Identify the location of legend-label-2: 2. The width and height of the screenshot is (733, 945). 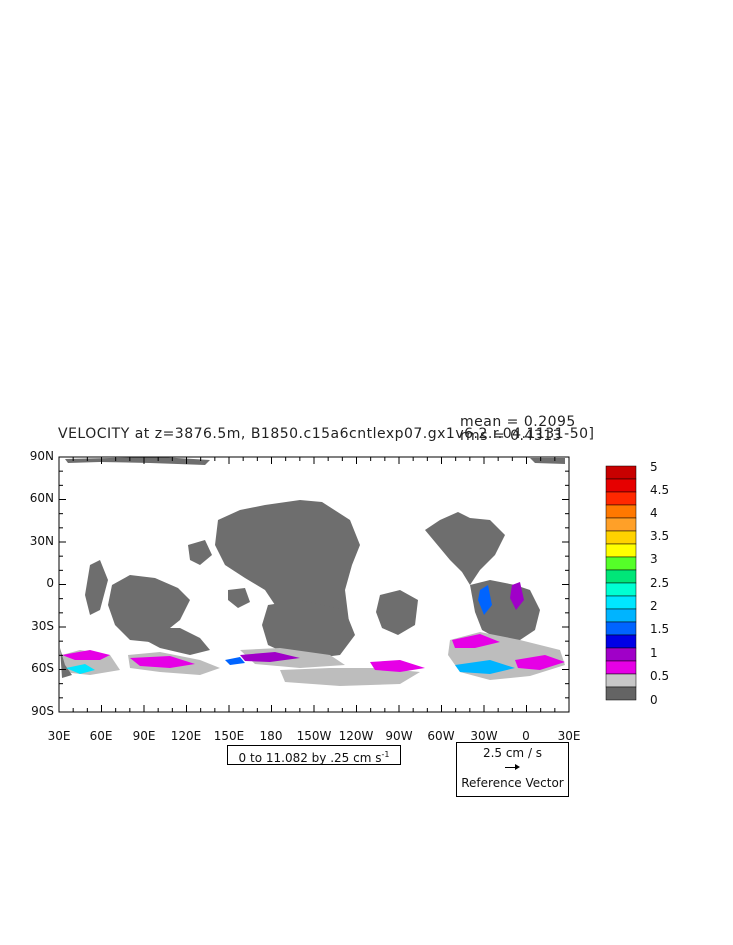
(654, 606).